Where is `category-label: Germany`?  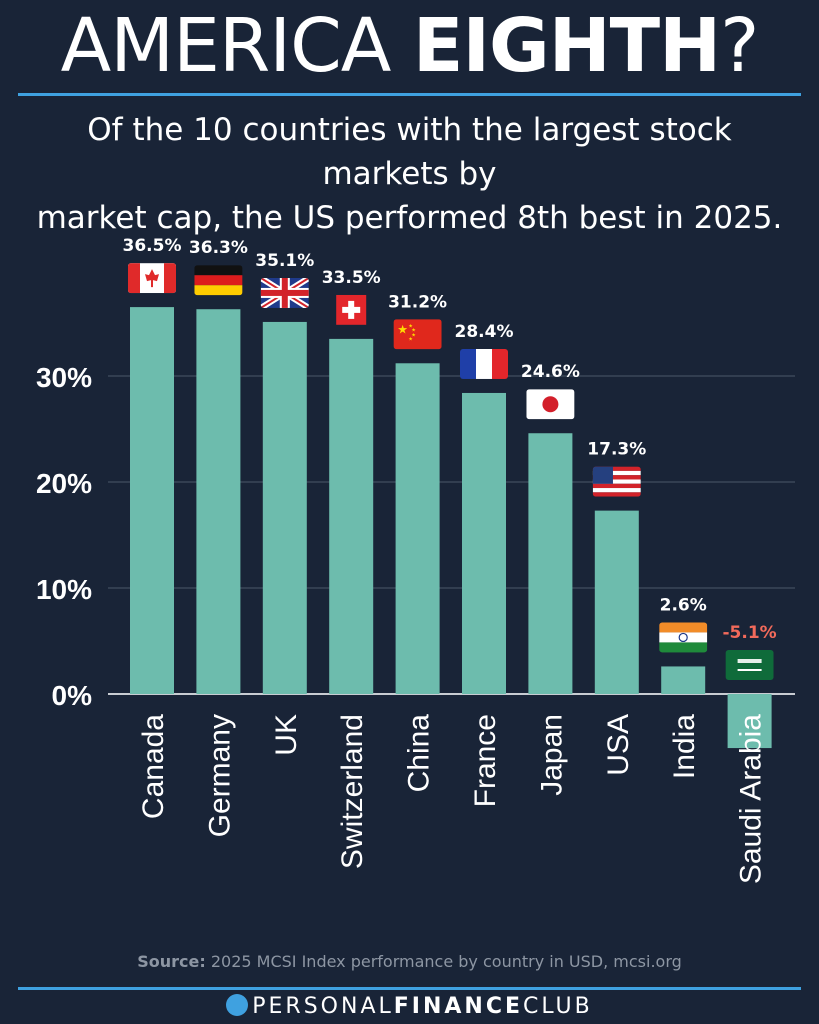
category-label: Germany is located at coordinates (219, 775).